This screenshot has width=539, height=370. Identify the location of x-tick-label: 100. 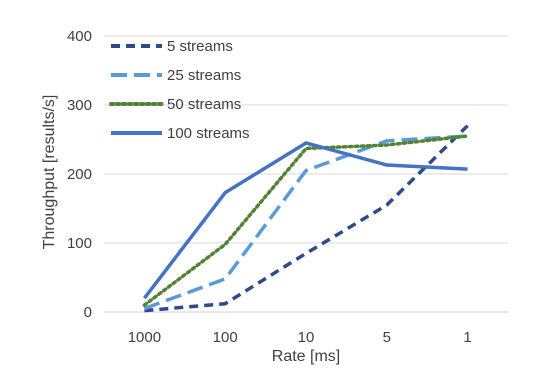
(225, 337).